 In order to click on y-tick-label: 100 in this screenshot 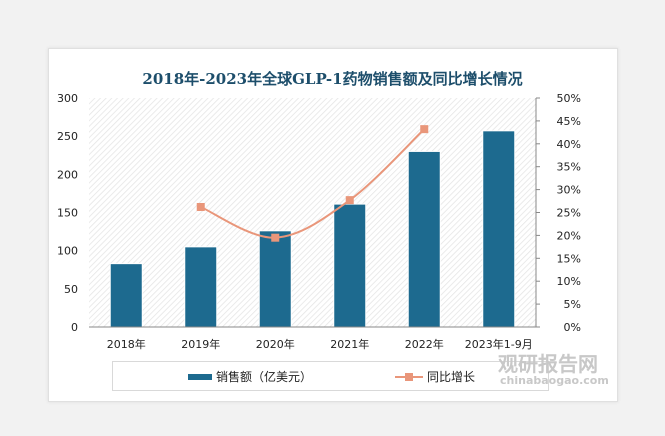, I will do `click(67, 251)`.